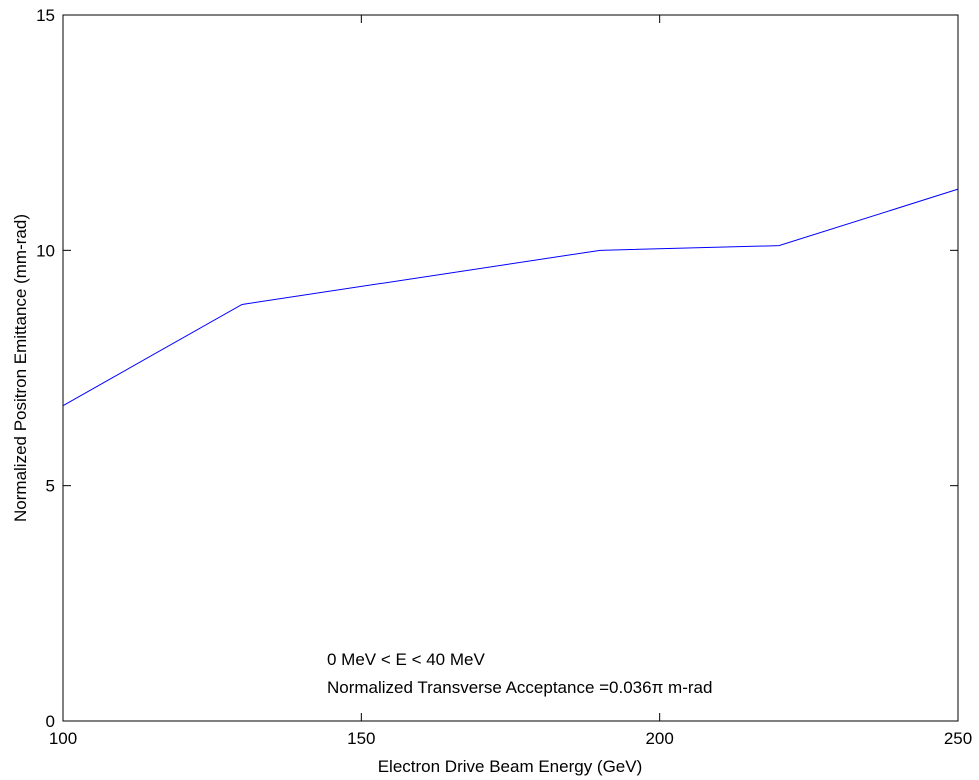  I want to click on x-tick-label: 250, so click(958, 738).